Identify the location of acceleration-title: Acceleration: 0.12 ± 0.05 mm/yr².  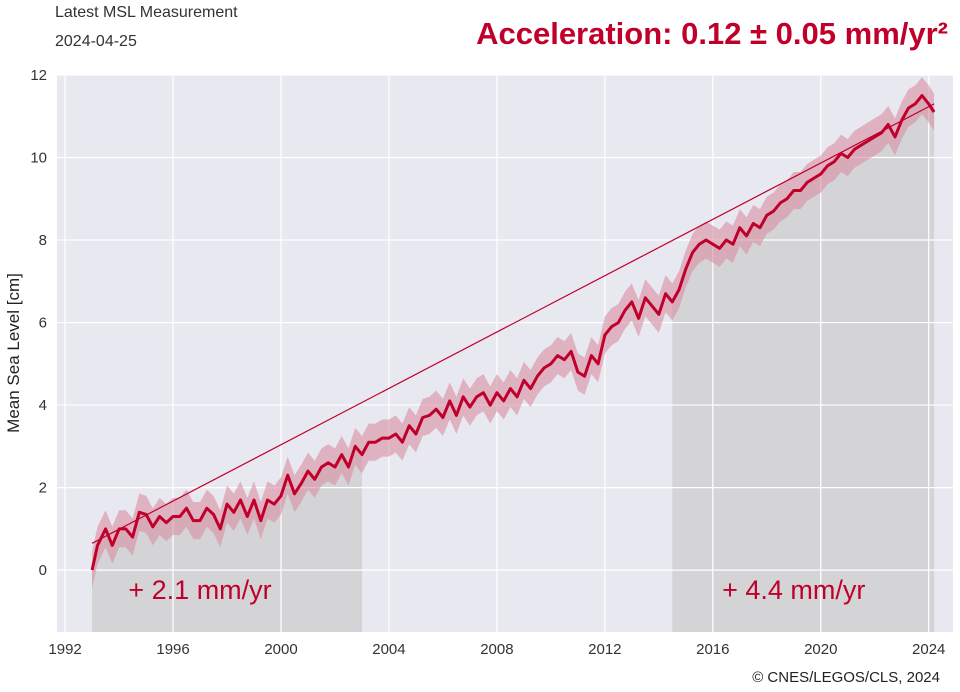
(712, 33).